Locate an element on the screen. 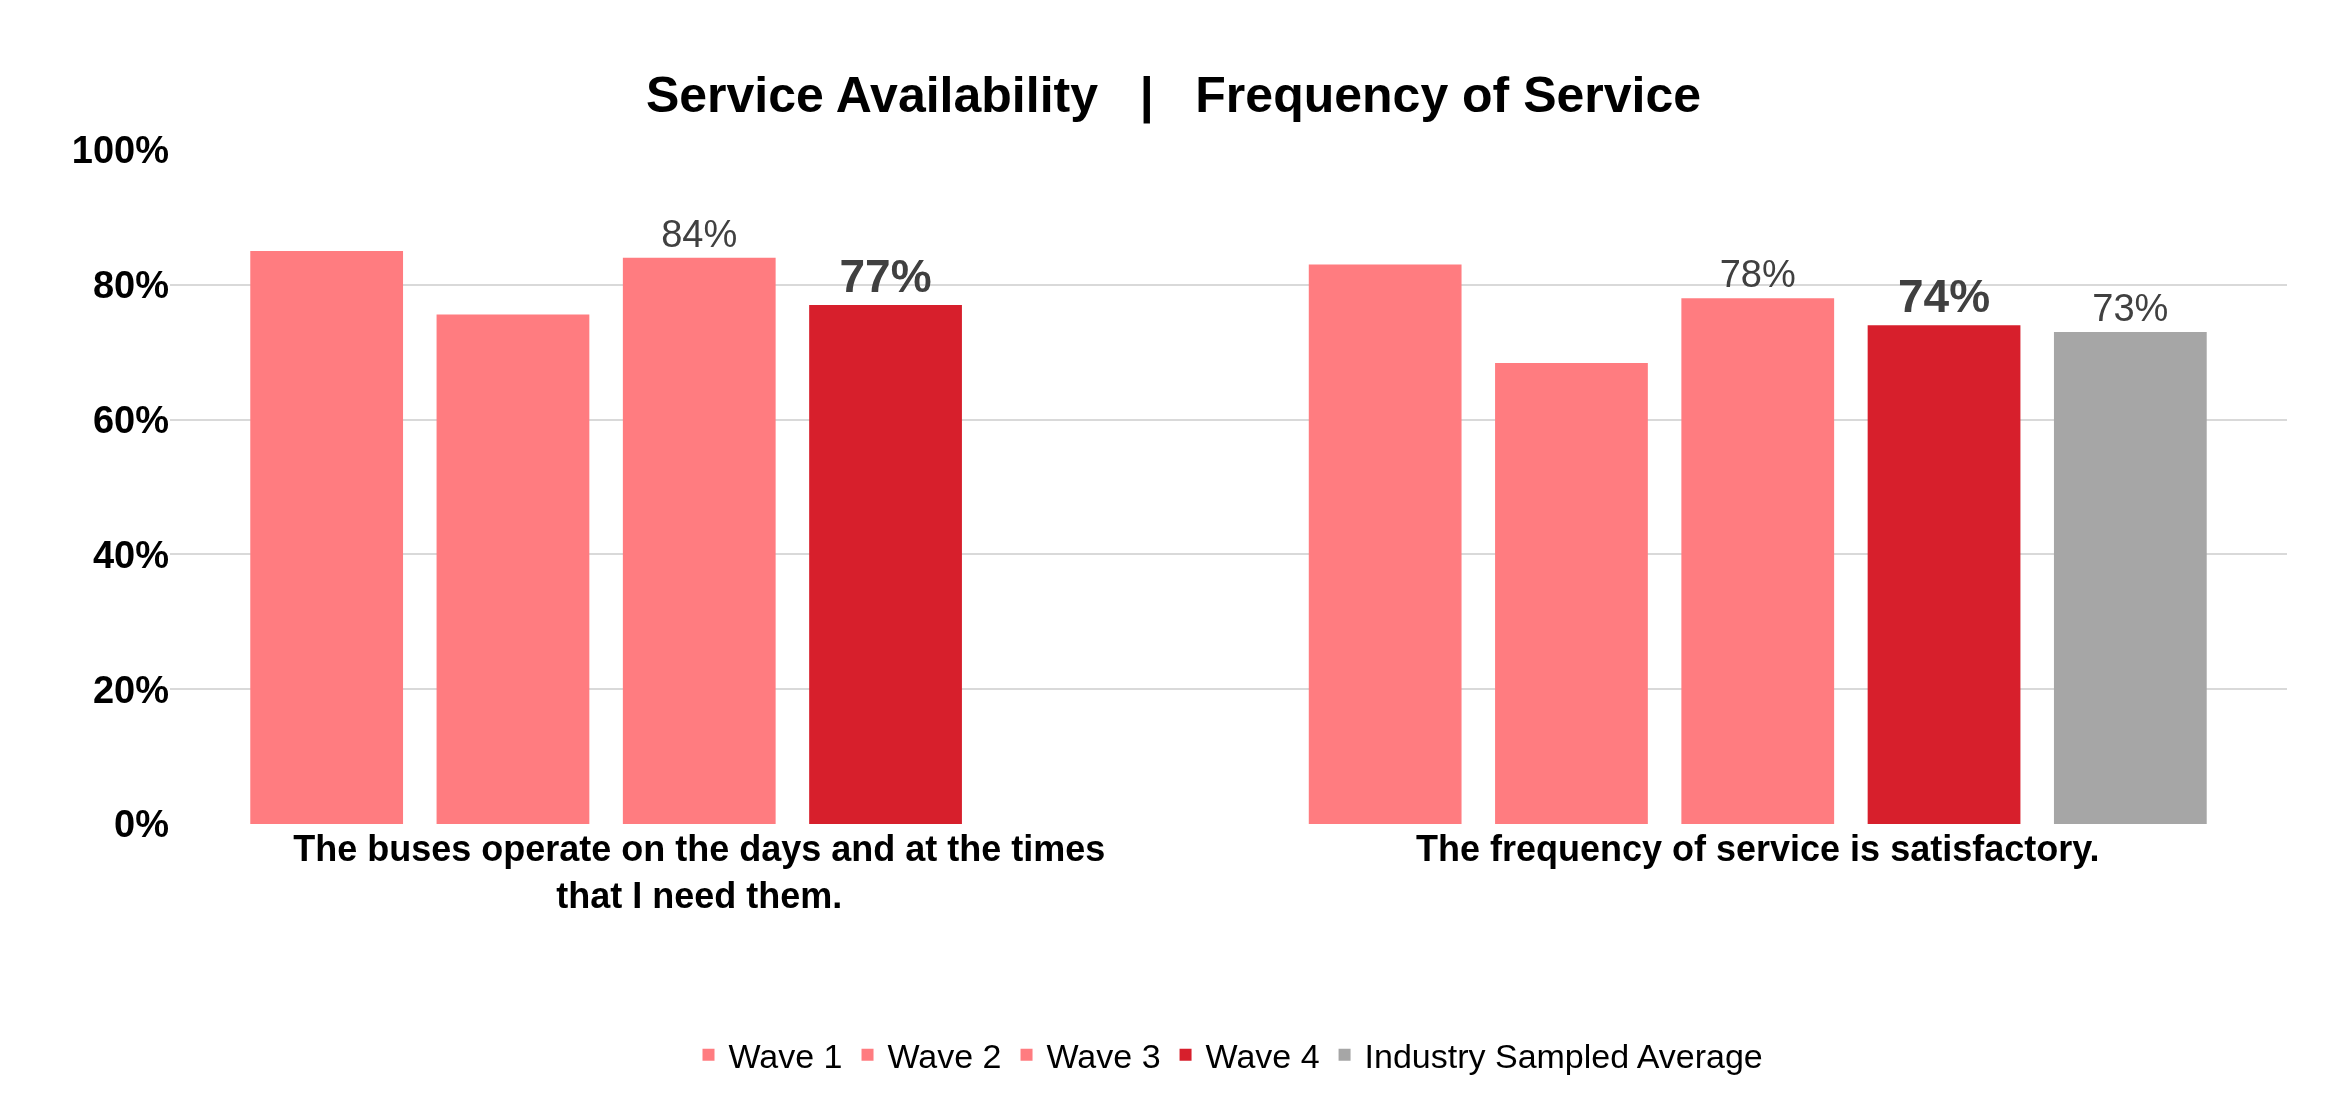  y-tick-label: 0% is located at coordinates (141, 824).